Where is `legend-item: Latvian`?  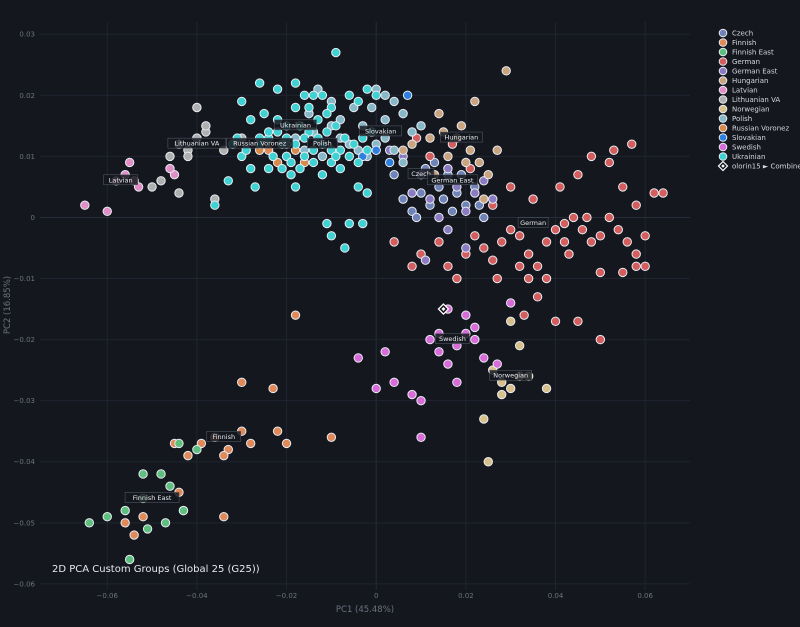 legend-item: Latvian is located at coordinates (738, 90).